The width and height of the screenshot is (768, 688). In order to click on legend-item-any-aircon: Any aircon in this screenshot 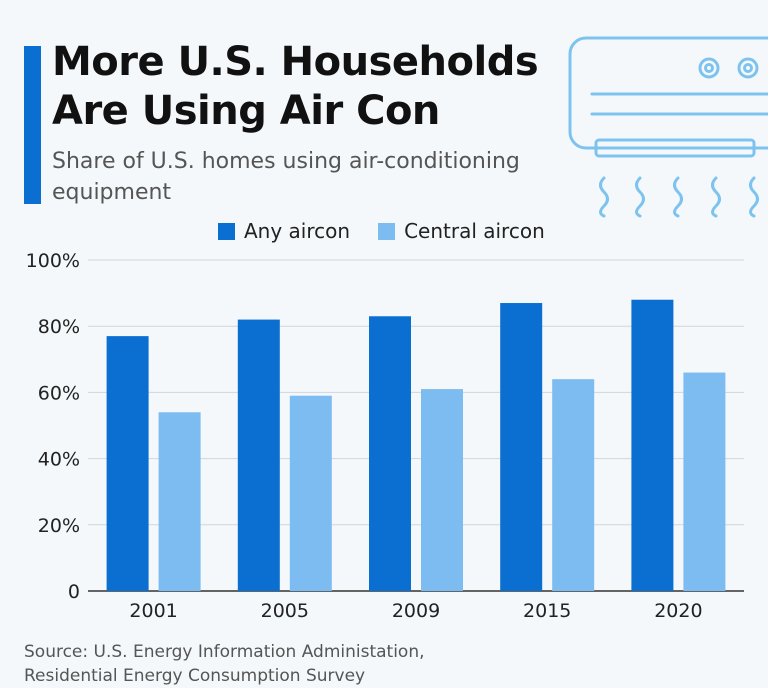, I will do `click(284, 231)`.